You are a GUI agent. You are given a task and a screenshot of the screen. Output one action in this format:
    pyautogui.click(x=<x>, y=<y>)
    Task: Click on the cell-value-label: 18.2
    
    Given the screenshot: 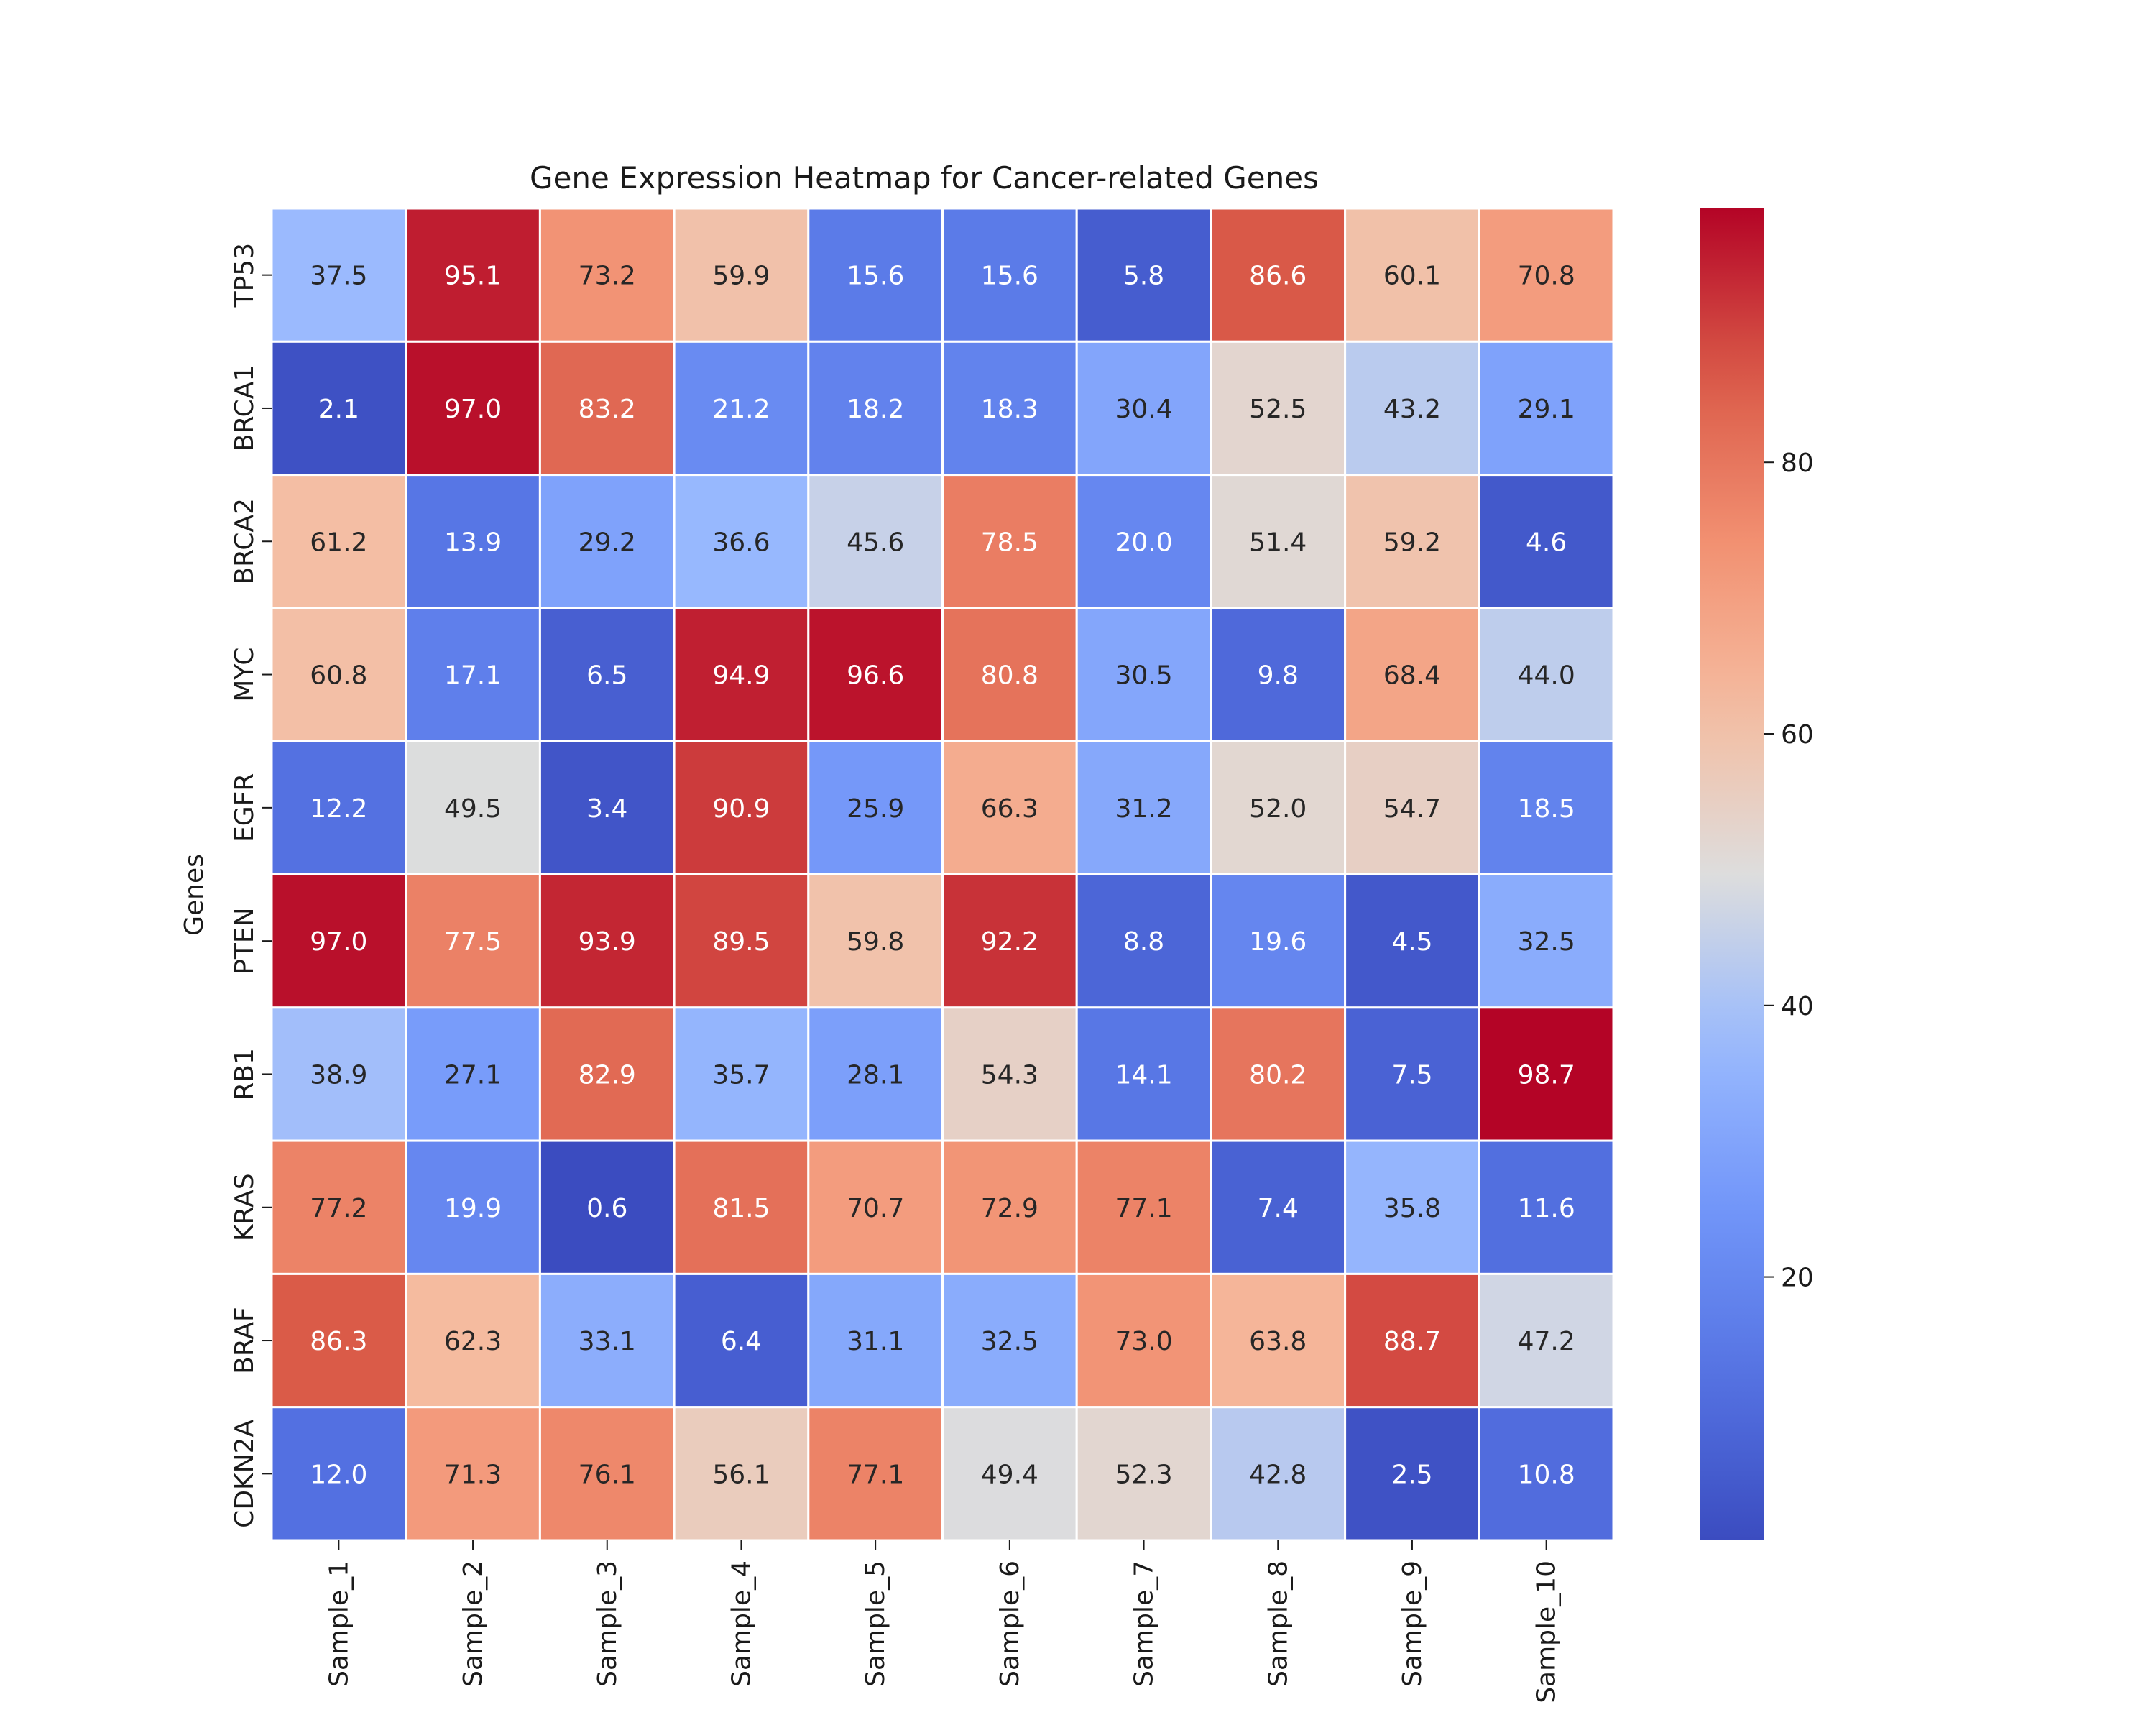 What is the action you would take?
    pyautogui.click(x=875, y=409)
    